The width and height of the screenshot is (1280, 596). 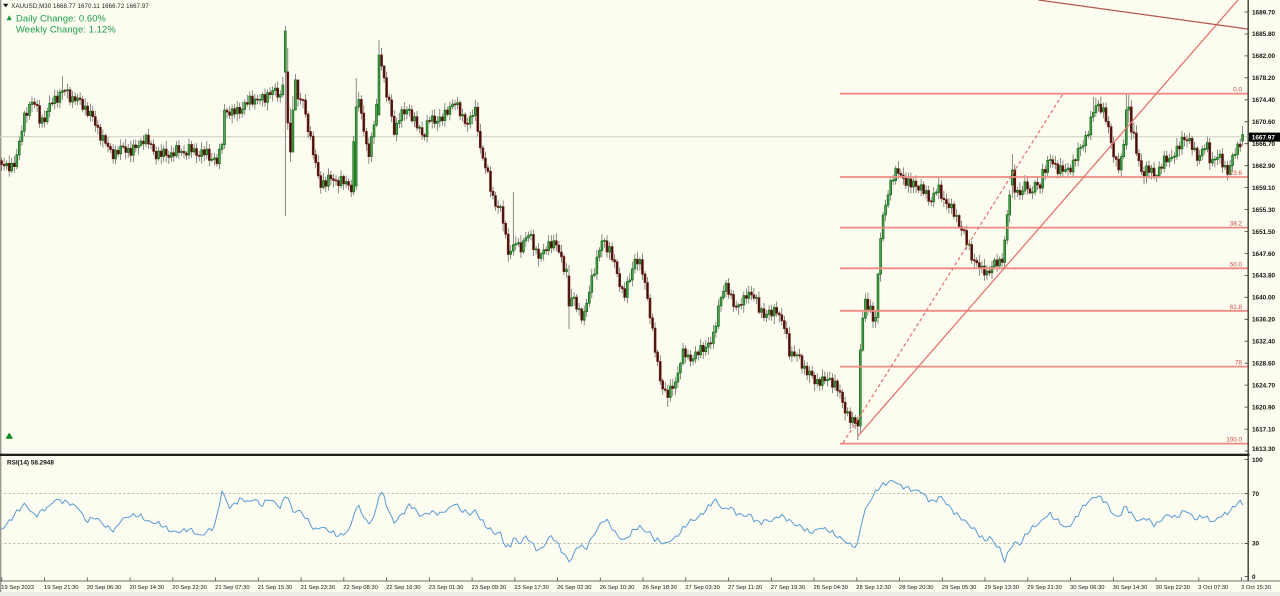 What do you see at coordinates (1256, 588) in the screenshot?
I see `svg-text: 3 Oct 15:30` at bounding box center [1256, 588].